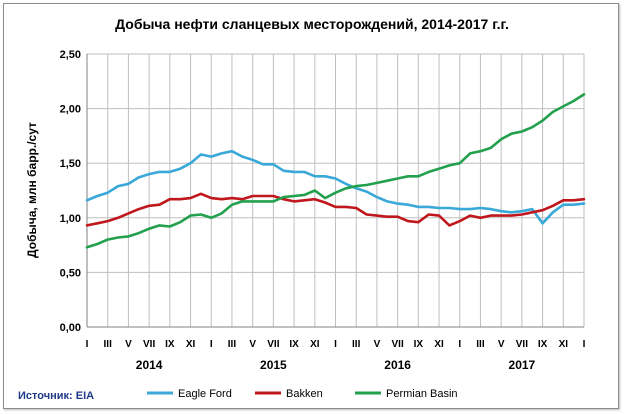 The height and width of the screenshot is (414, 624). What do you see at coordinates (70, 219) in the screenshot?
I see `y-tick-label: 1,00` at bounding box center [70, 219].